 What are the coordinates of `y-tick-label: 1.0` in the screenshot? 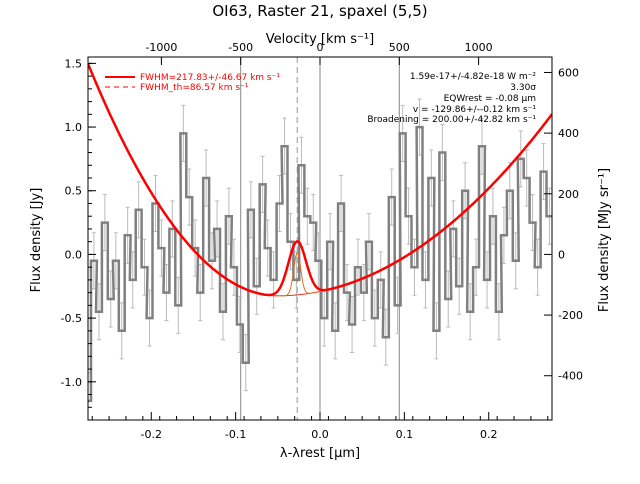 It's located at (74, 127).